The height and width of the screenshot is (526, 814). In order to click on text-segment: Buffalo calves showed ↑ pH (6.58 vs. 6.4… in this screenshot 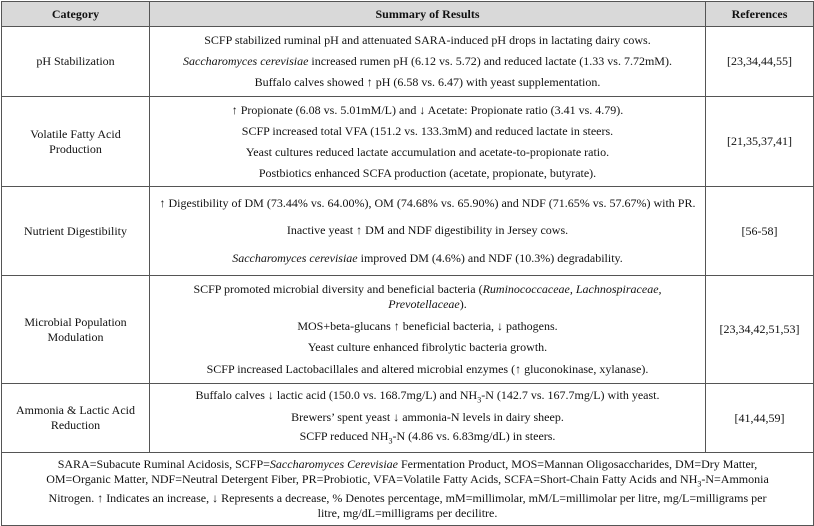, I will do `click(427, 82)`.